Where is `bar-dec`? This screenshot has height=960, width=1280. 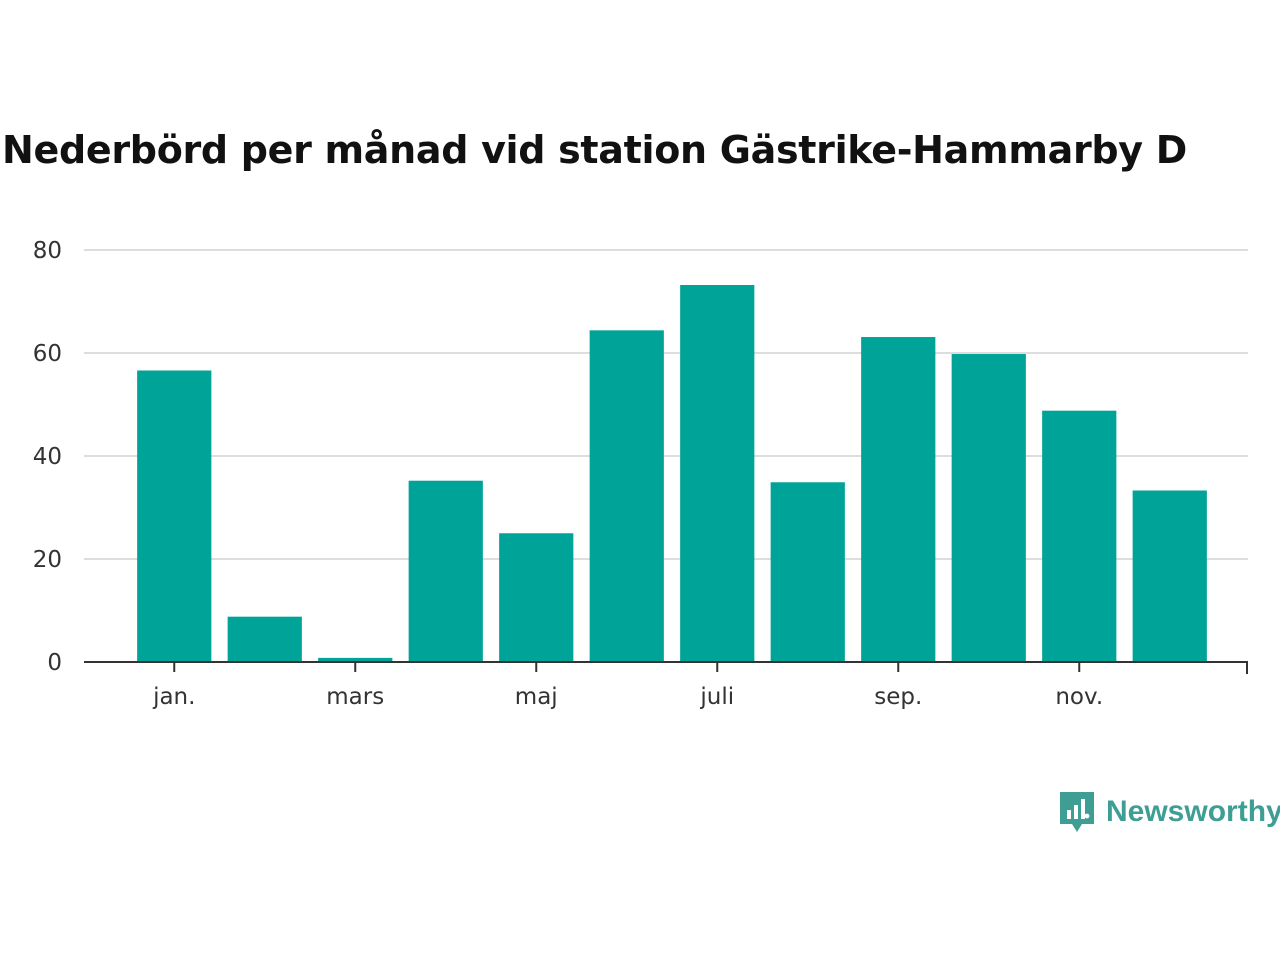
bar-dec is located at coordinates (1169, 576).